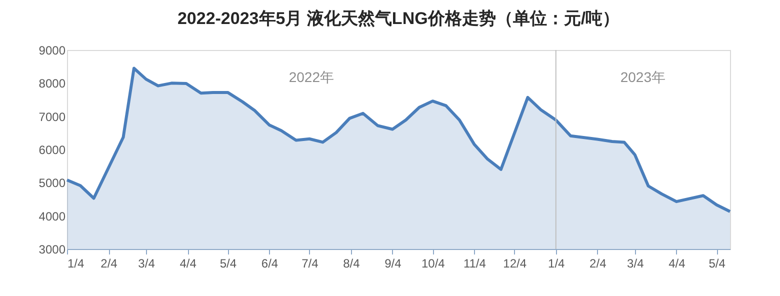 The height and width of the screenshot is (296, 780). I want to click on y-tick-label: 4000, so click(52, 216).